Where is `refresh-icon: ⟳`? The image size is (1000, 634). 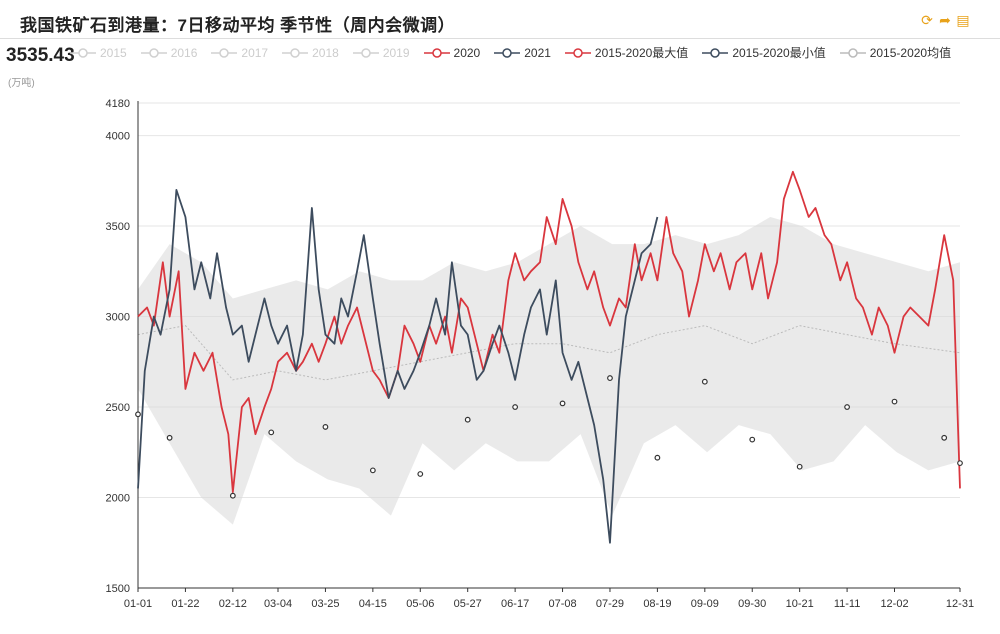
refresh-icon: ⟳ is located at coordinates (927, 20).